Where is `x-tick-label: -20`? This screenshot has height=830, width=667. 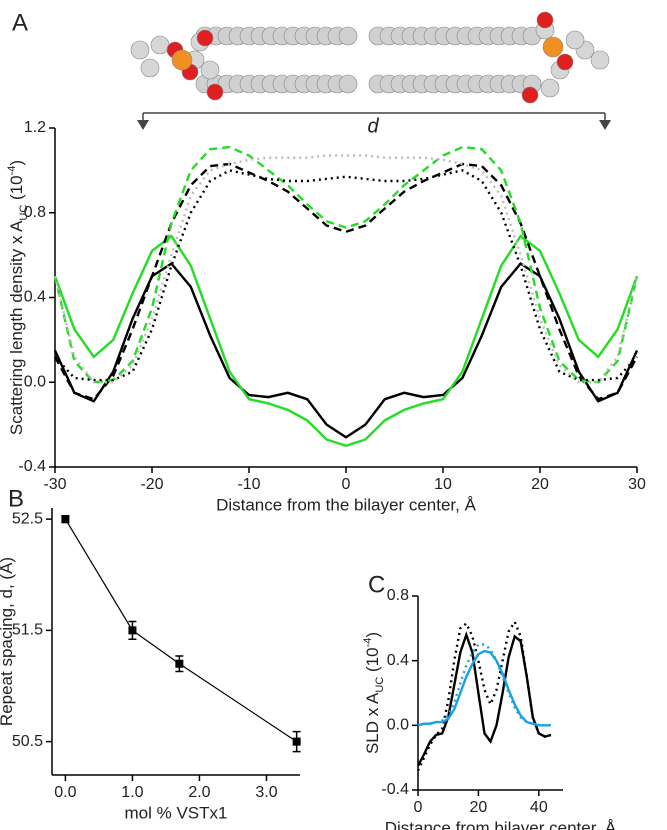 x-tick-label: -20 is located at coordinates (151, 484).